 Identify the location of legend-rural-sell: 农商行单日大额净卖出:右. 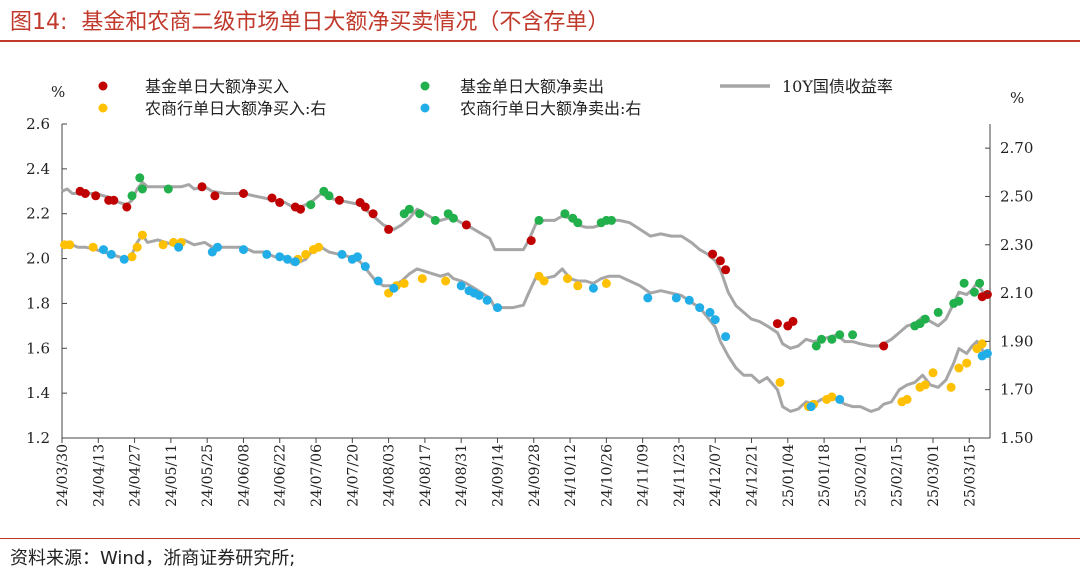
(530, 108).